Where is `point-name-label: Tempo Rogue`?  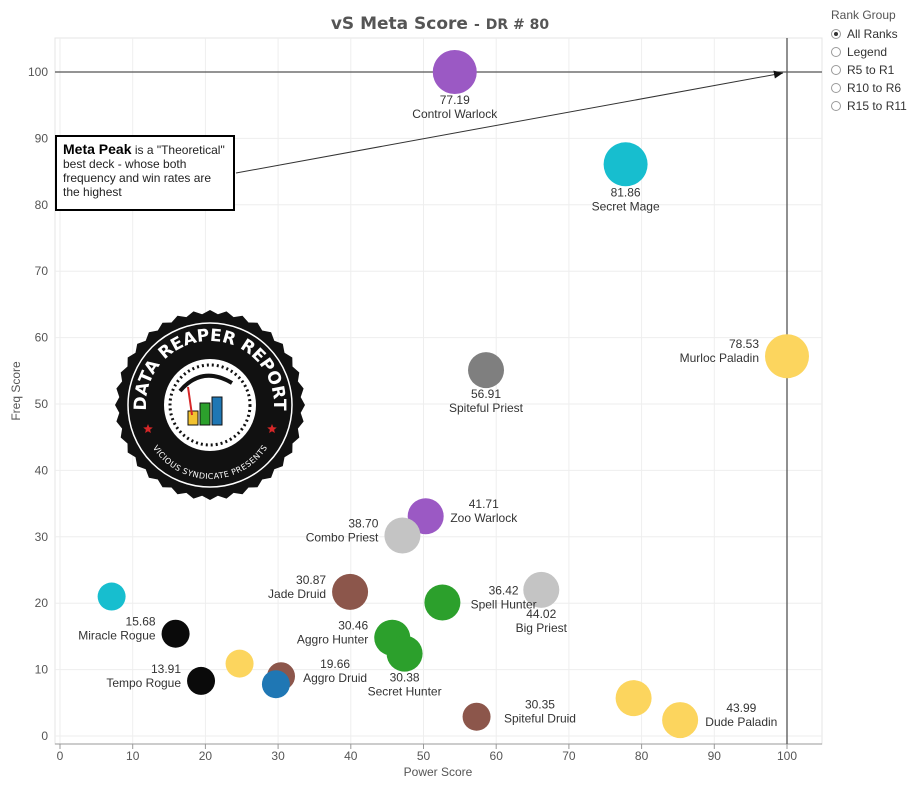
point-name-label: Tempo Rogue is located at coordinates (143, 683).